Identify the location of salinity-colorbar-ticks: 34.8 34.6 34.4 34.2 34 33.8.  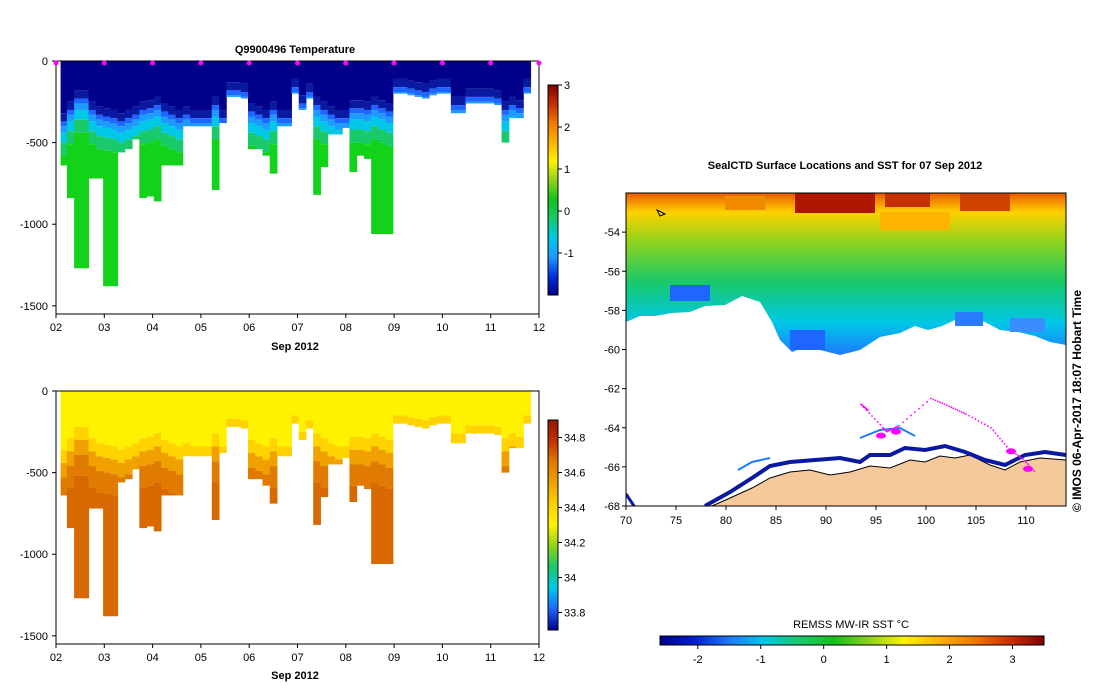
(571, 526).